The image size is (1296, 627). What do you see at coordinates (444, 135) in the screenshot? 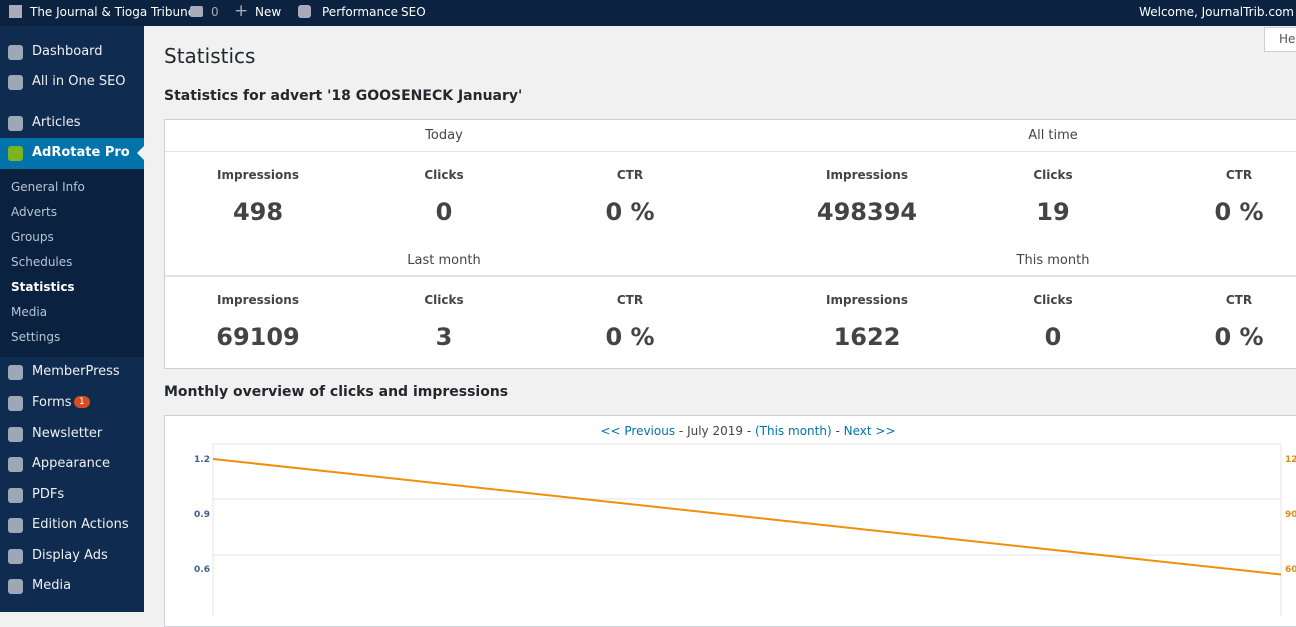
I see `period-heading: Today` at bounding box center [444, 135].